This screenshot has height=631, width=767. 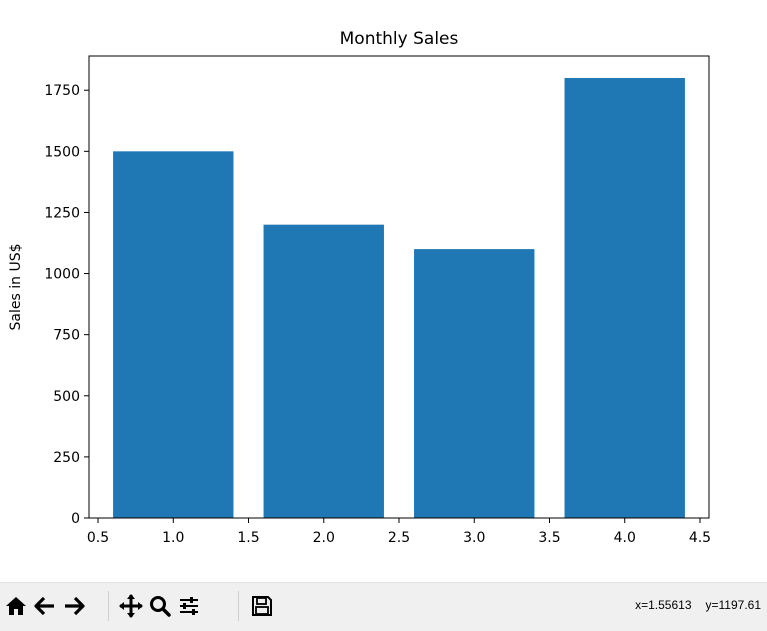 I want to click on navigation-toolbar: x=1.55613 y=1197.61, so click(x=383, y=606).